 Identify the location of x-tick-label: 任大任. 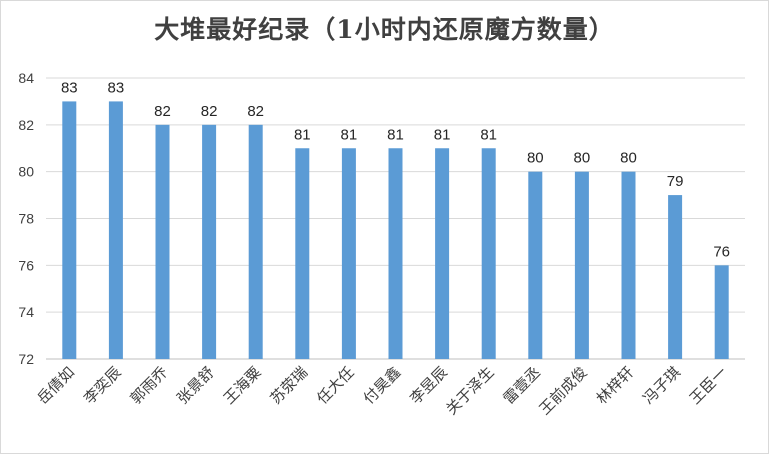
(335, 385).